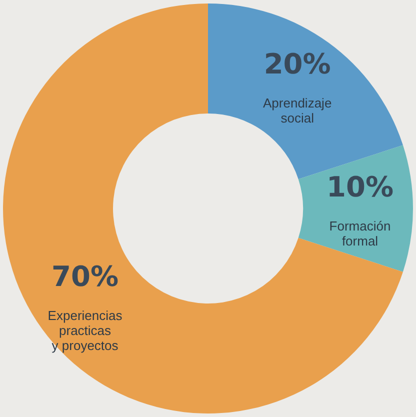 This screenshot has width=416, height=417. Describe the element at coordinates (360, 187) in the screenshot. I see `data-label: 10%` at that location.